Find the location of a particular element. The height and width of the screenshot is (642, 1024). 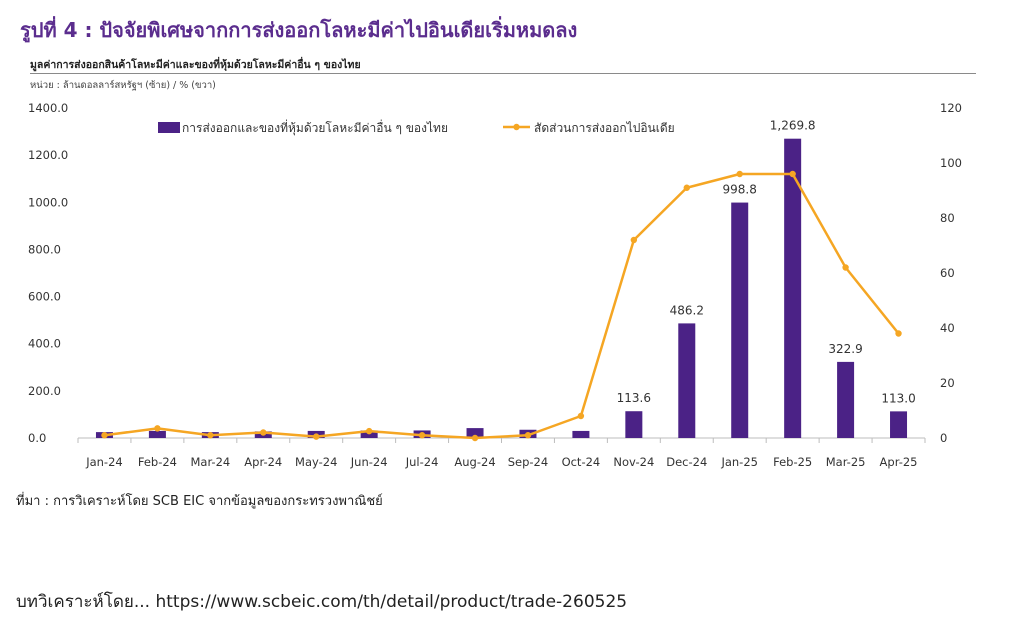

x-tick-label: Jun-24 is located at coordinates (369, 462).